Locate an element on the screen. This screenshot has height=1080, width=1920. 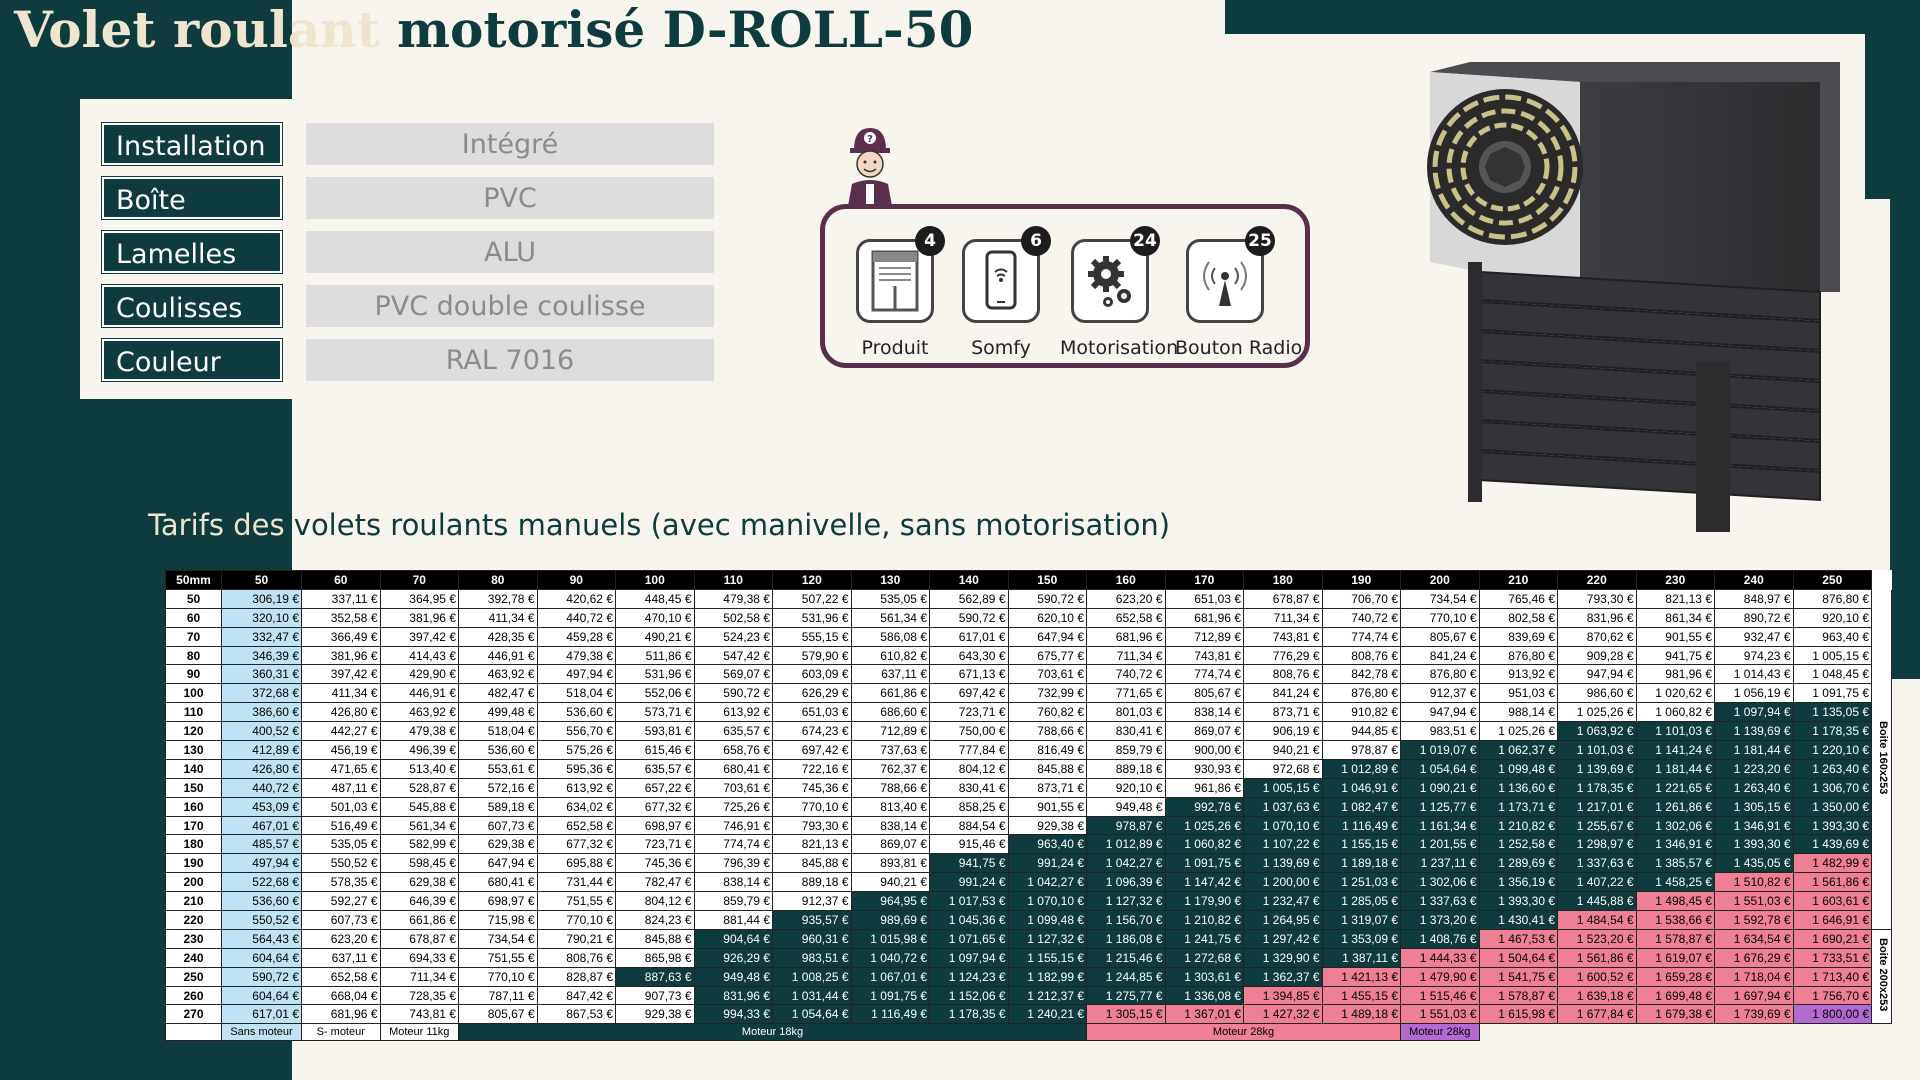
price-cell: 828,87 € is located at coordinates (576, 976).